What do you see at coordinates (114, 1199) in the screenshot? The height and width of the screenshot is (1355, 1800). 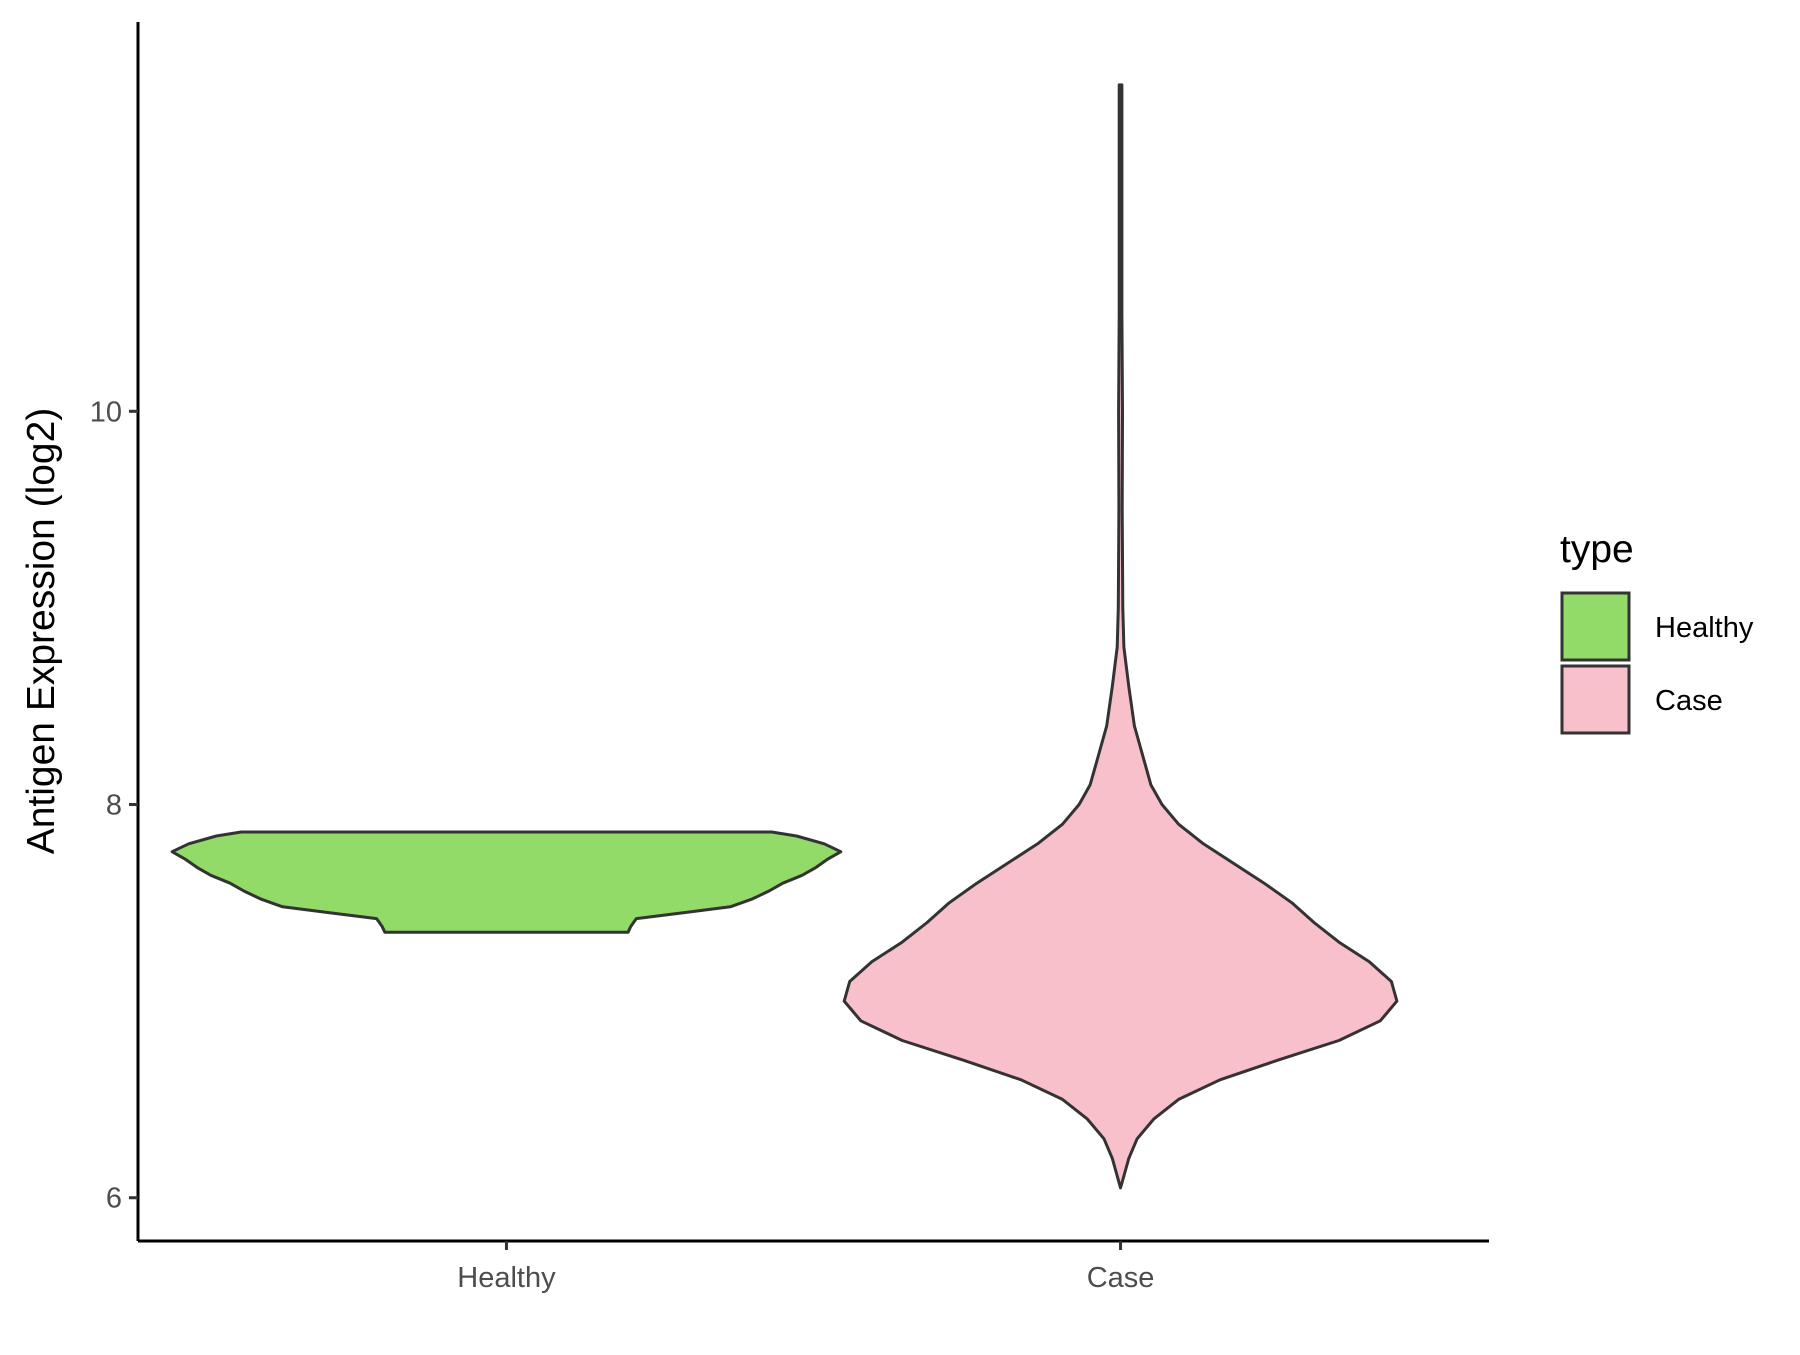 I see `y-tick-label: 6` at bounding box center [114, 1199].